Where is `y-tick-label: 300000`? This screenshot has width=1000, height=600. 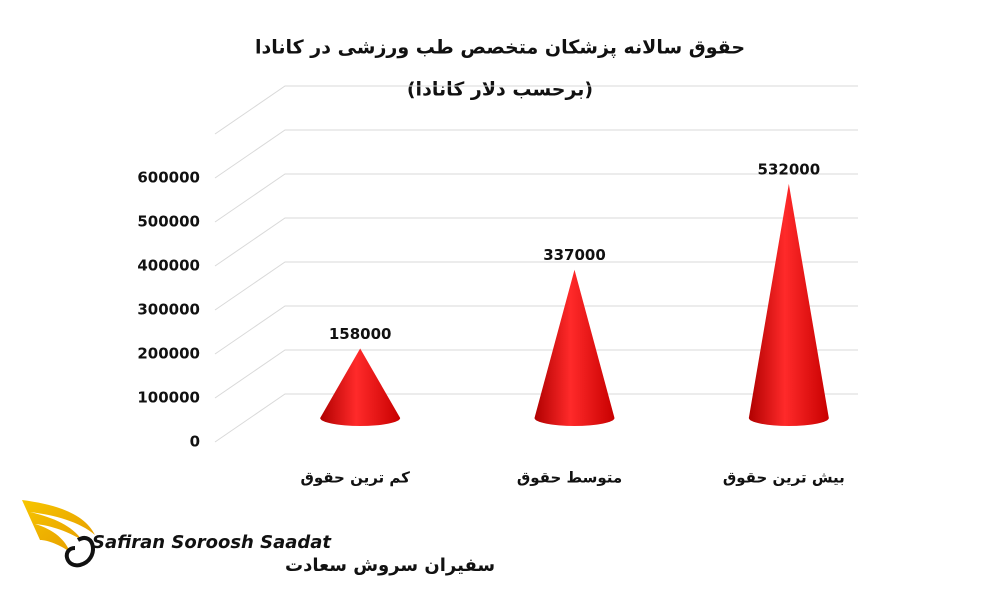
y-tick-label: 300000 is located at coordinates (168, 310).